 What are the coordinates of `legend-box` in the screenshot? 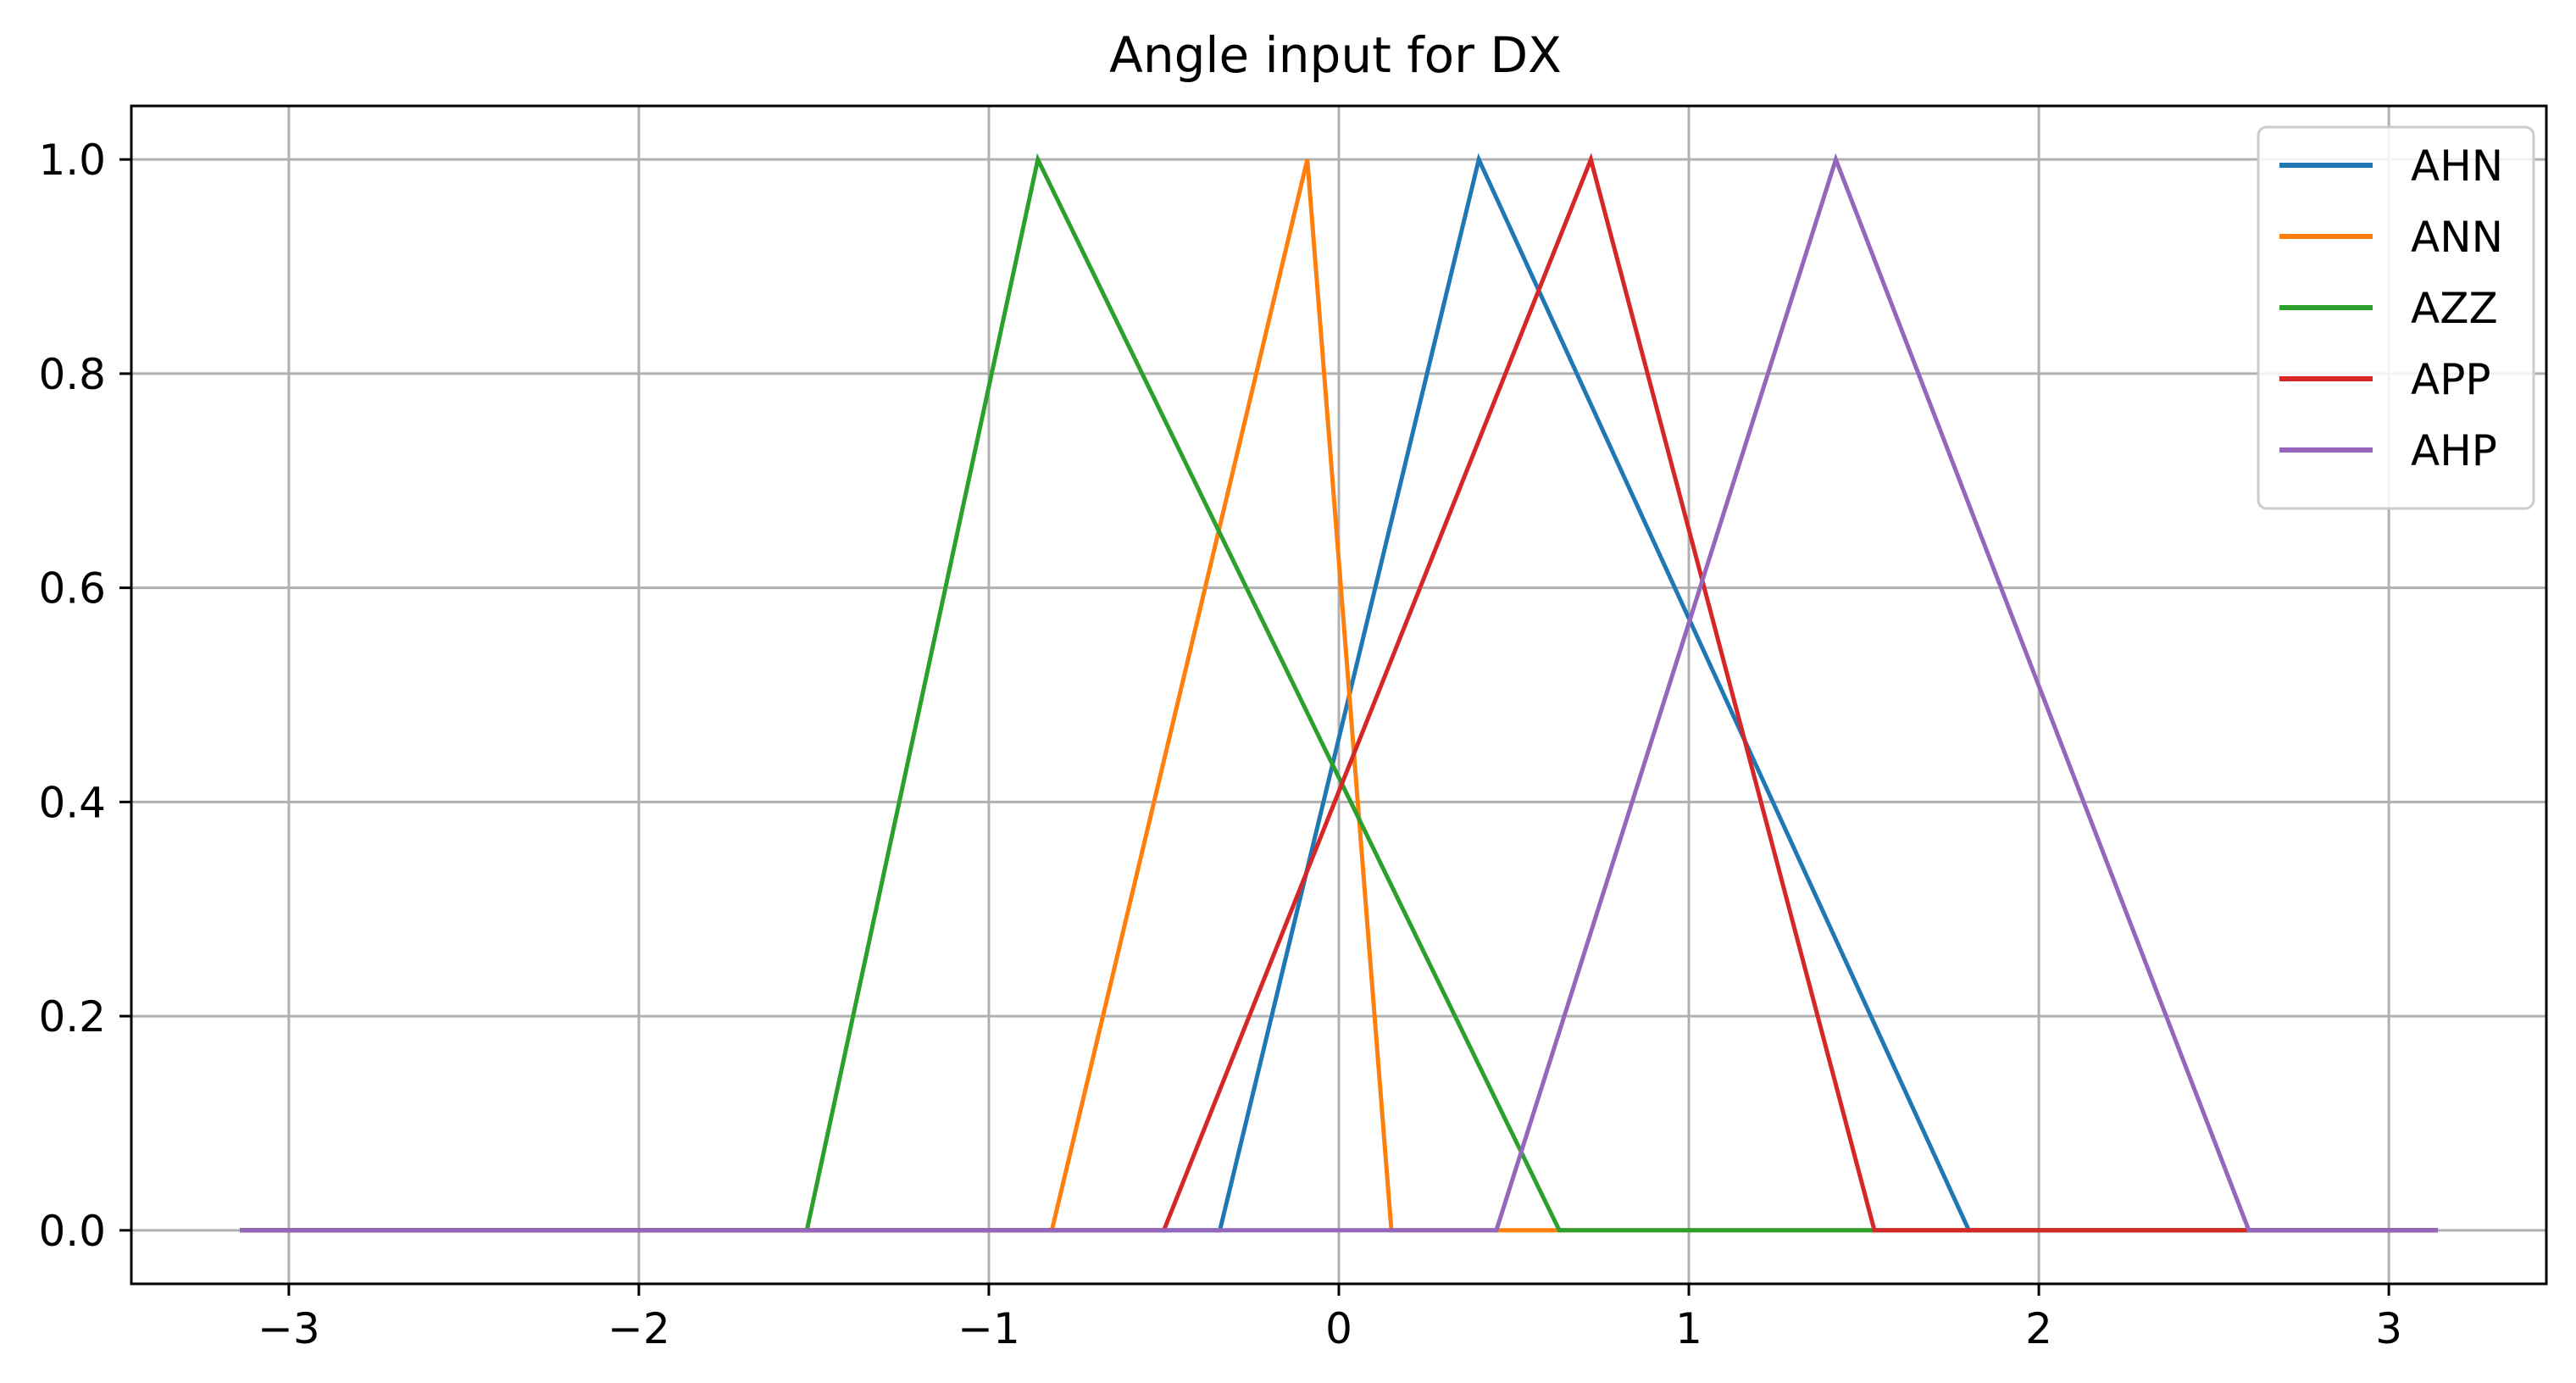 It's located at (2396, 317).